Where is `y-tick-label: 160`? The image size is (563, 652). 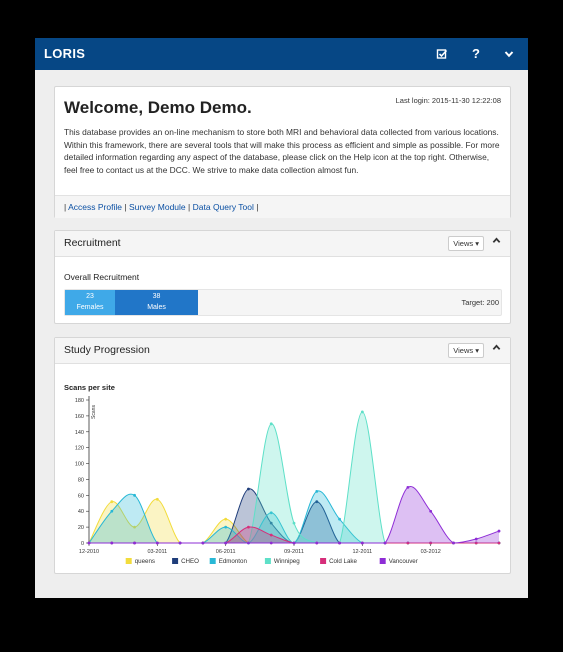 y-tick-label: 160 is located at coordinates (79, 417).